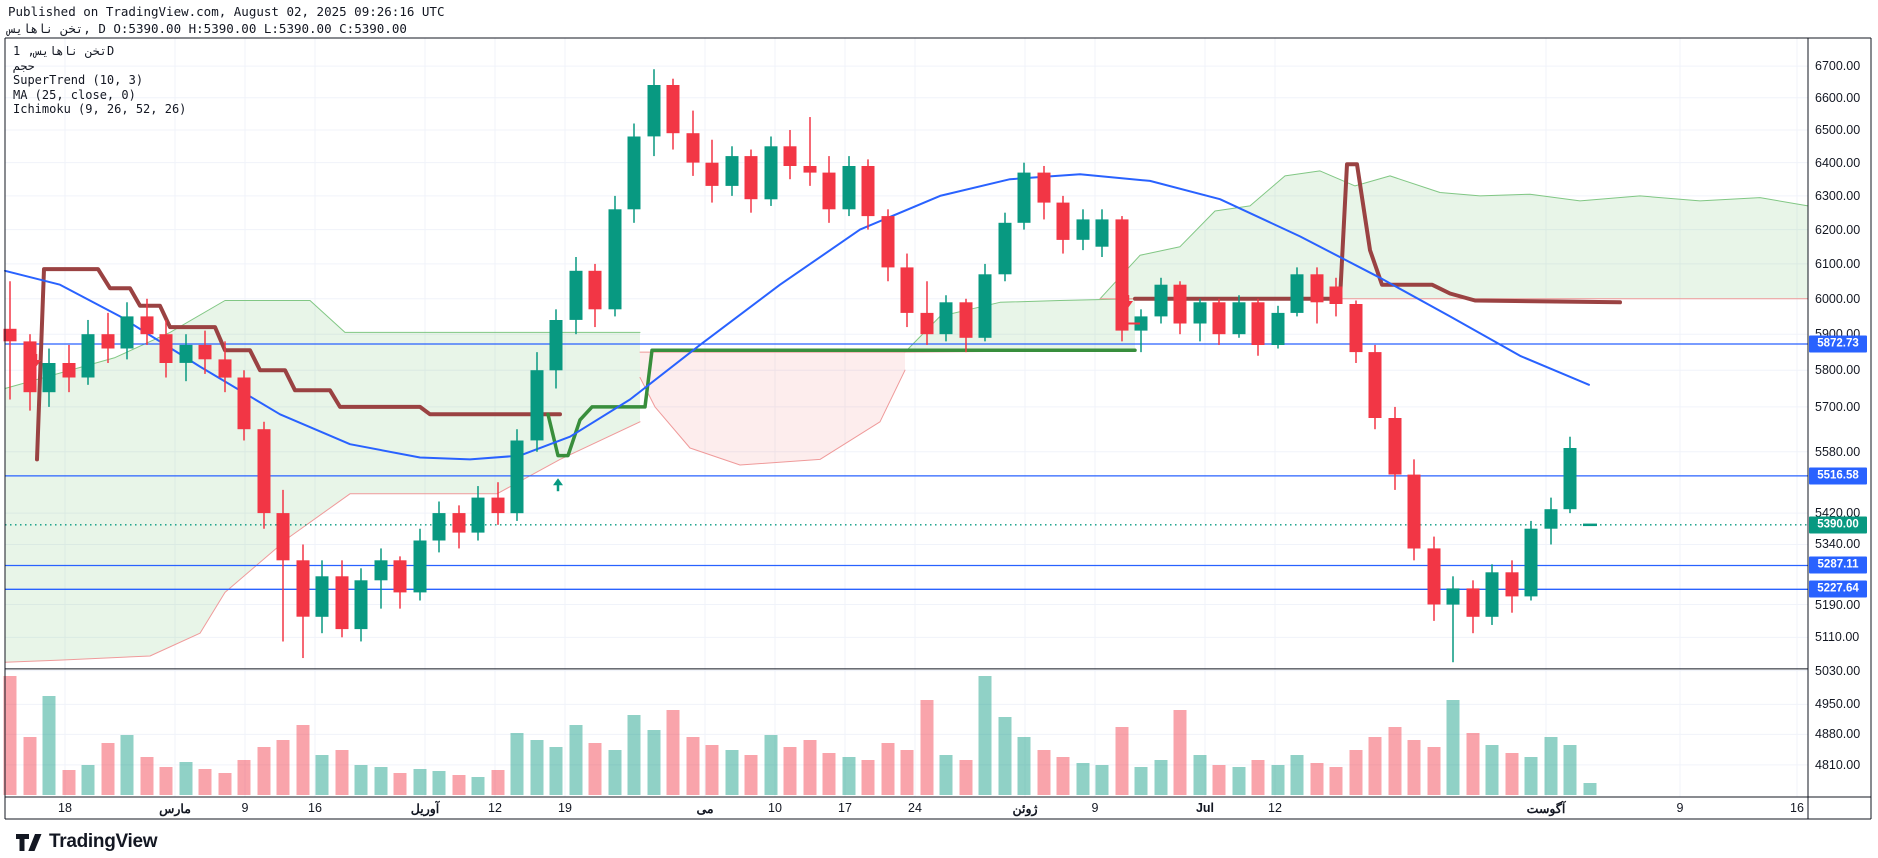 The width and height of the screenshot is (1878, 858). I want to click on date-tick-label: ژوئن, so click(1025, 809).